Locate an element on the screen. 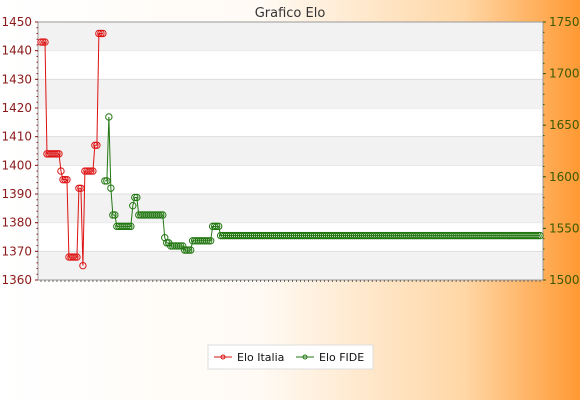  right-tick-label: 1750 is located at coordinates (564, 22).